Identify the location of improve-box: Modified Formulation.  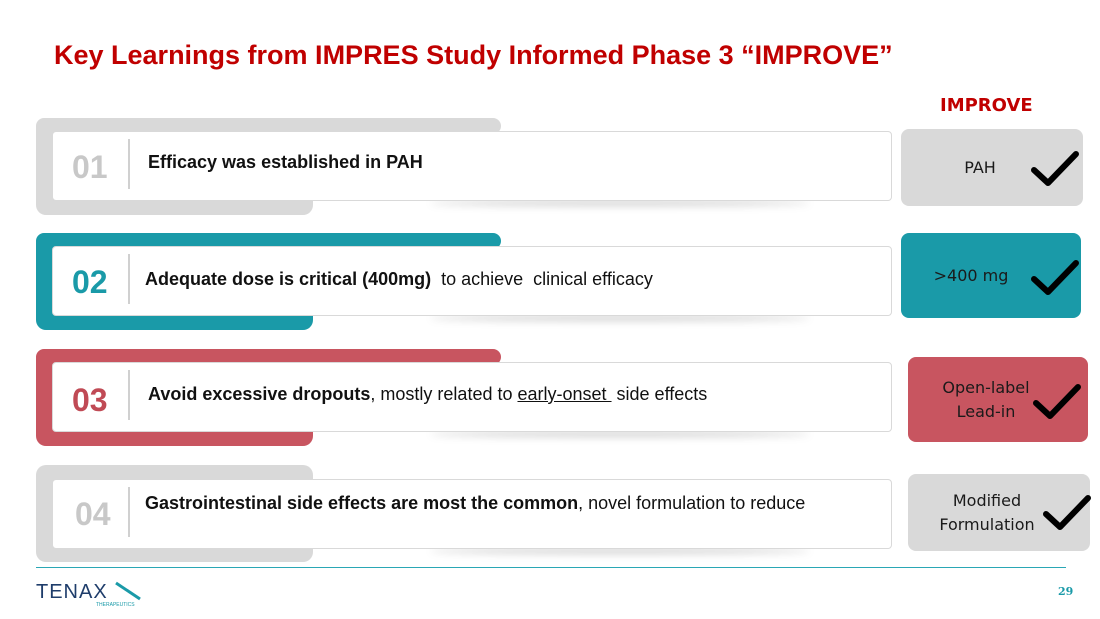
(999, 512).